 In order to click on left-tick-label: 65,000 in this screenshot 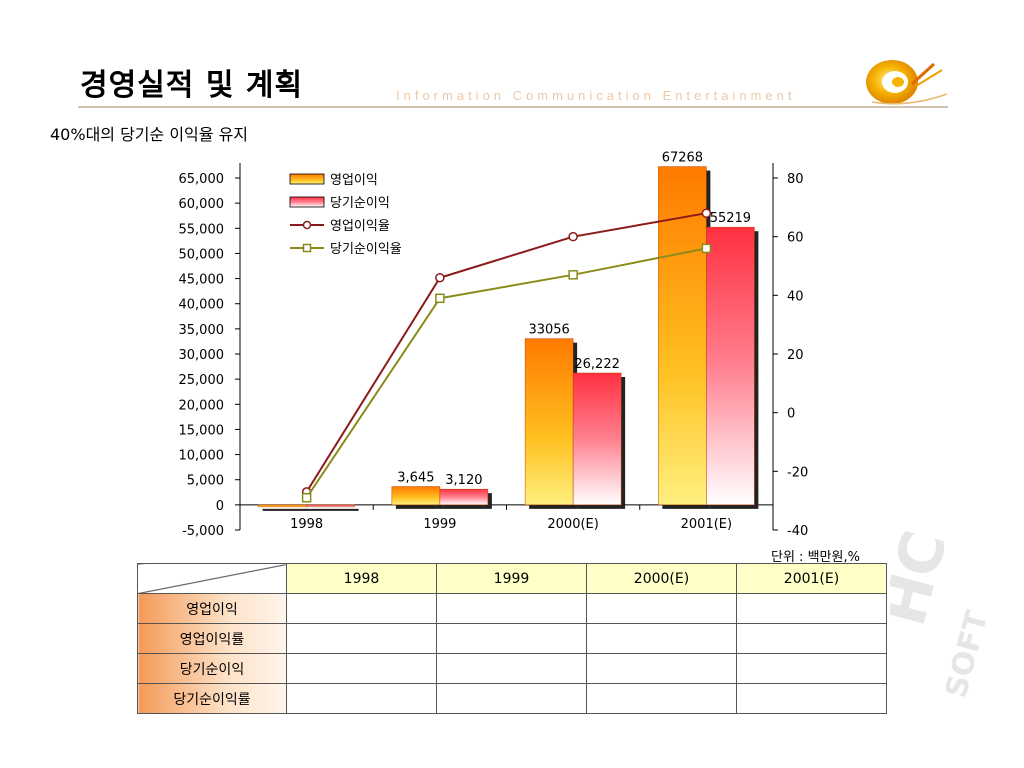, I will do `click(202, 179)`.